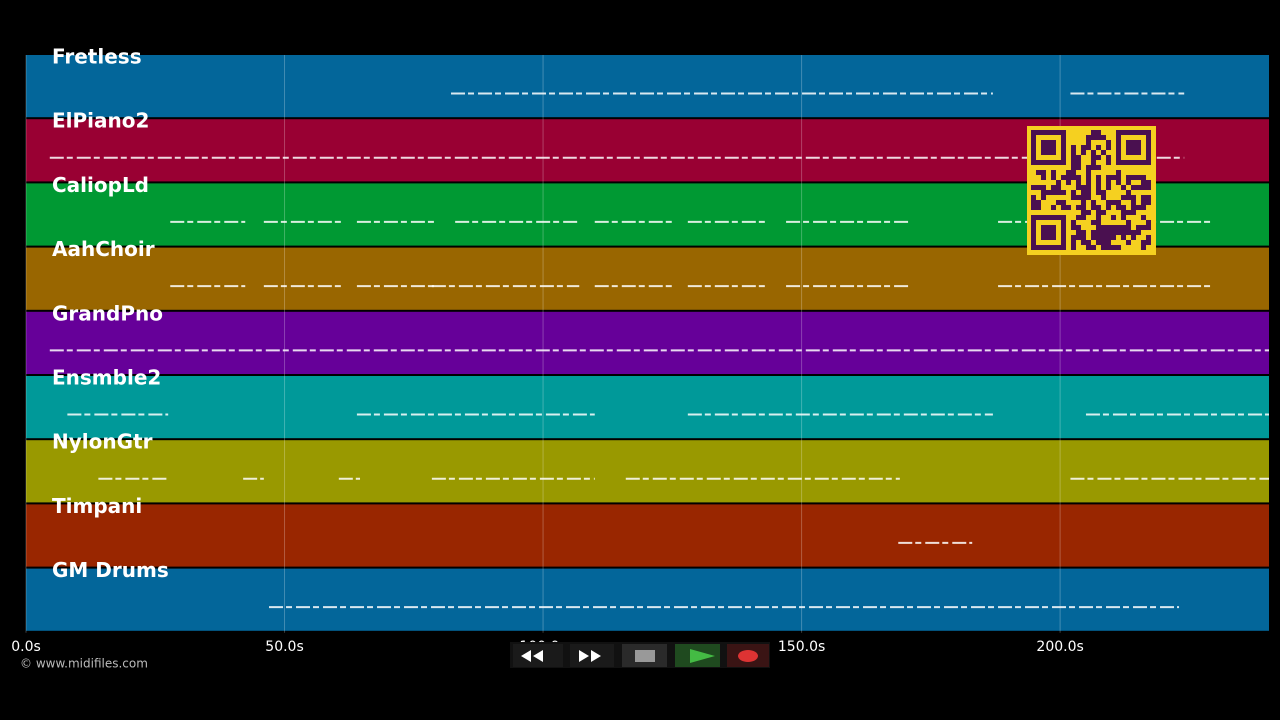  I want to click on track-lane, so click(647, 471).